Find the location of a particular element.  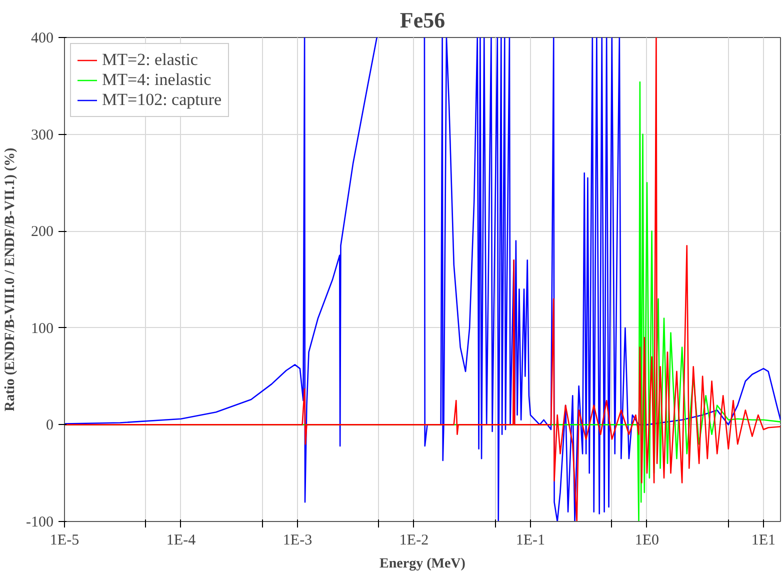

legend-label: MT=2: elastic is located at coordinates (150, 60).